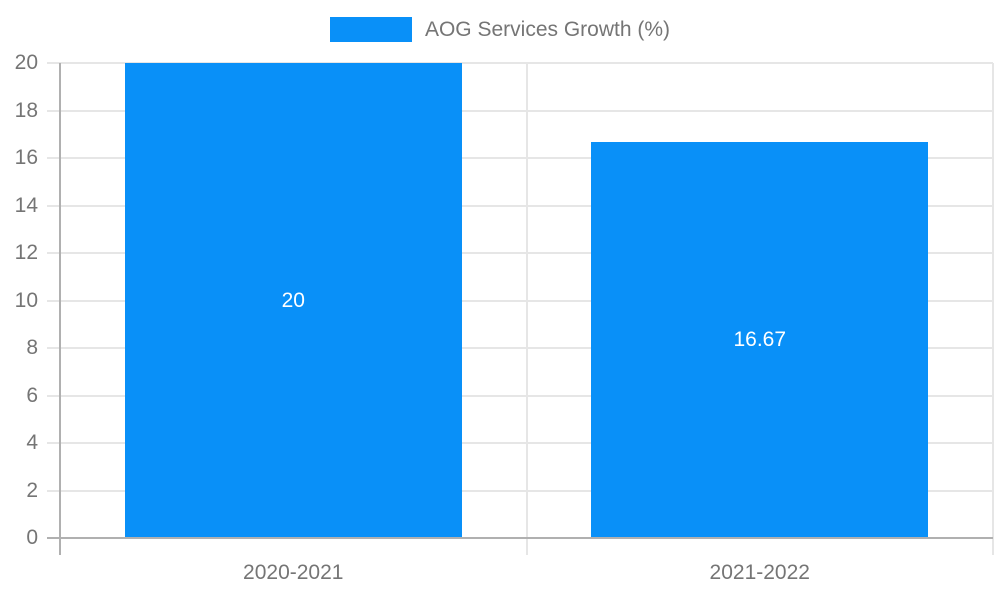 The image size is (1000, 600). Describe the element at coordinates (293, 572) in the screenshot. I see `x-tick-label: 2020-2021` at that location.